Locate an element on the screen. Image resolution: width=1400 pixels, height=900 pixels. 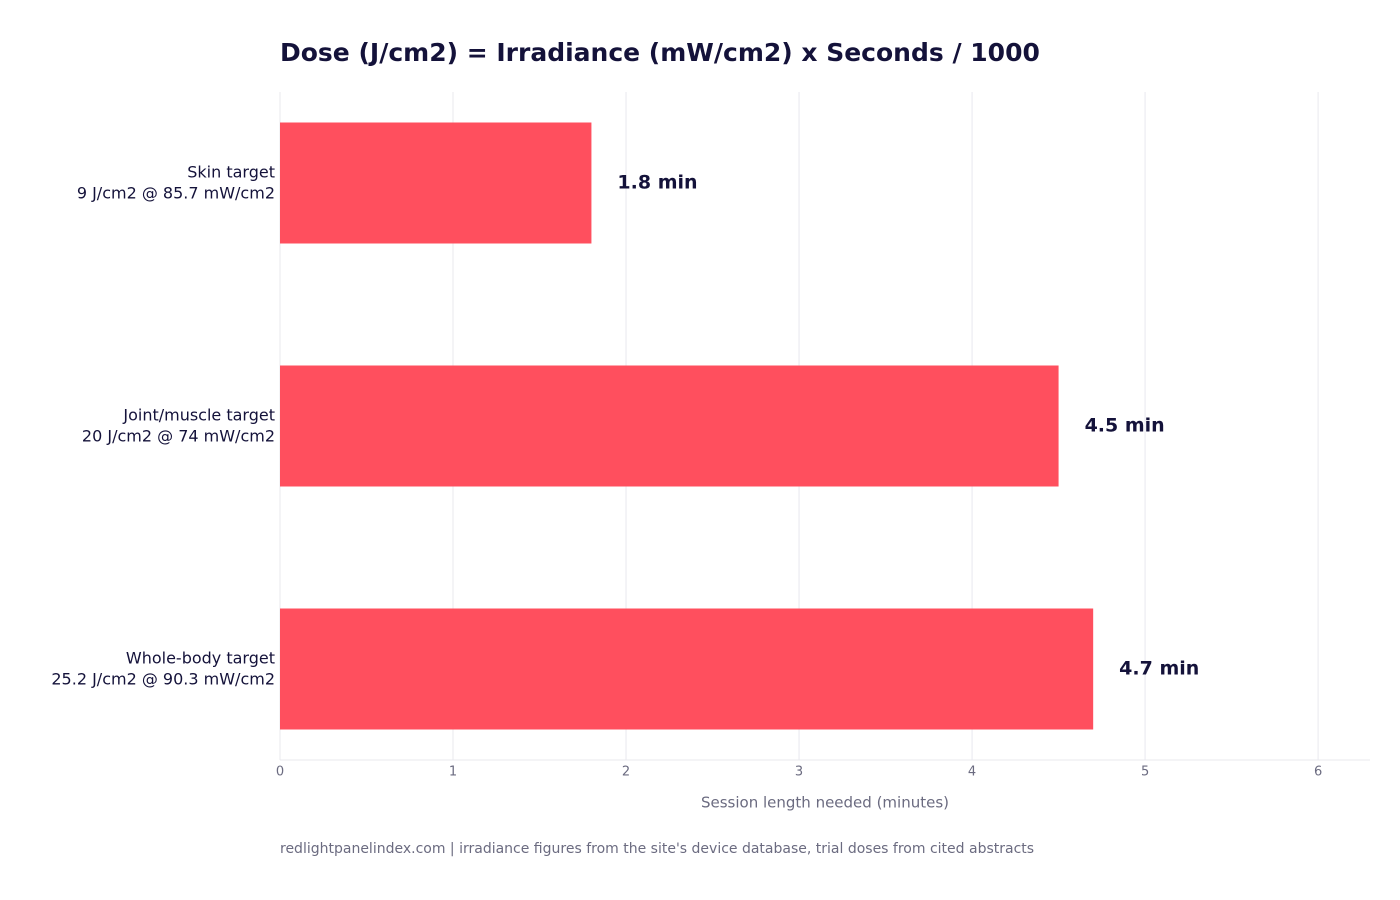
y-tick-label: 20 J/cm2 @ 74 mW/cm2 is located at coordinates (178, 436).